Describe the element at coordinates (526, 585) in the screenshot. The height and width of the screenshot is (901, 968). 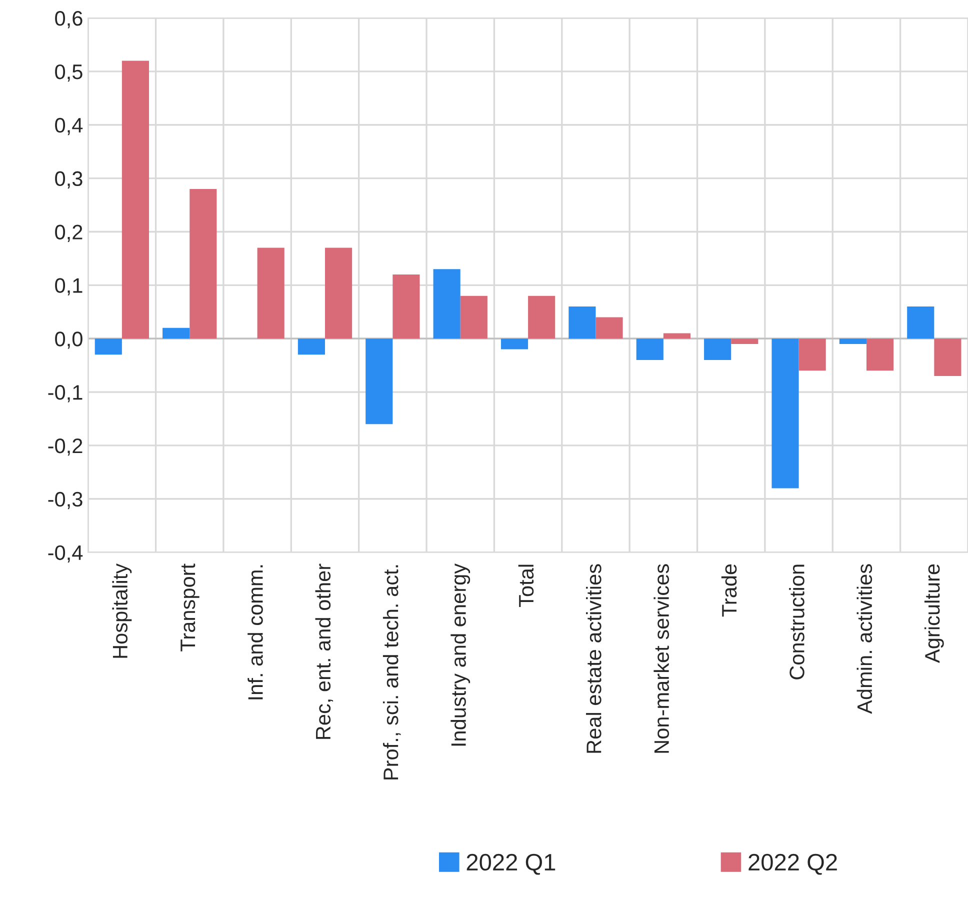
I see `x-tick-label: Total` at that location.